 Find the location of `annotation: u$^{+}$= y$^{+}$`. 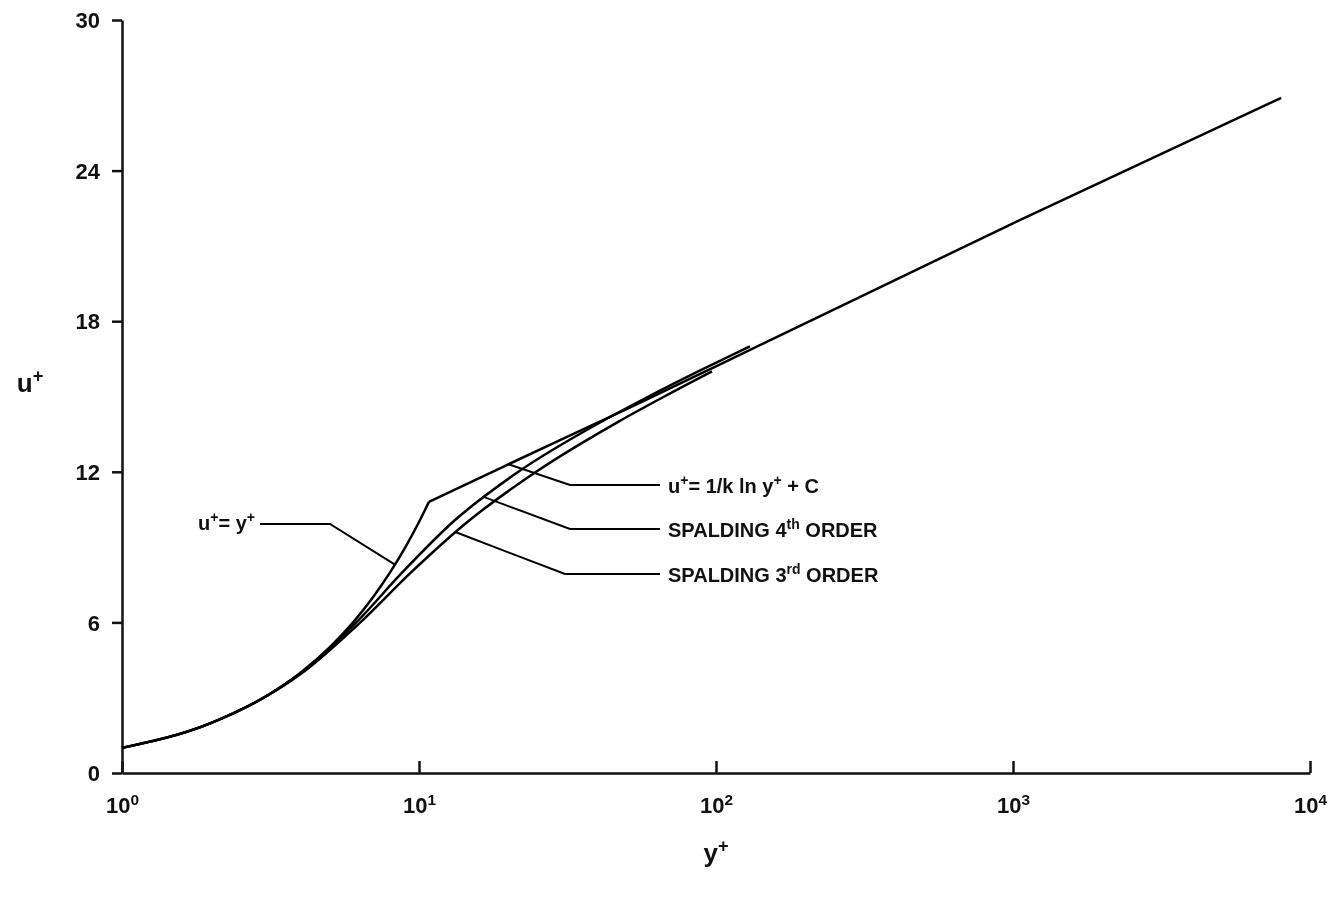

annotation: u$^{+}$= y$^{+}$ is located at coordinates (226, 521).